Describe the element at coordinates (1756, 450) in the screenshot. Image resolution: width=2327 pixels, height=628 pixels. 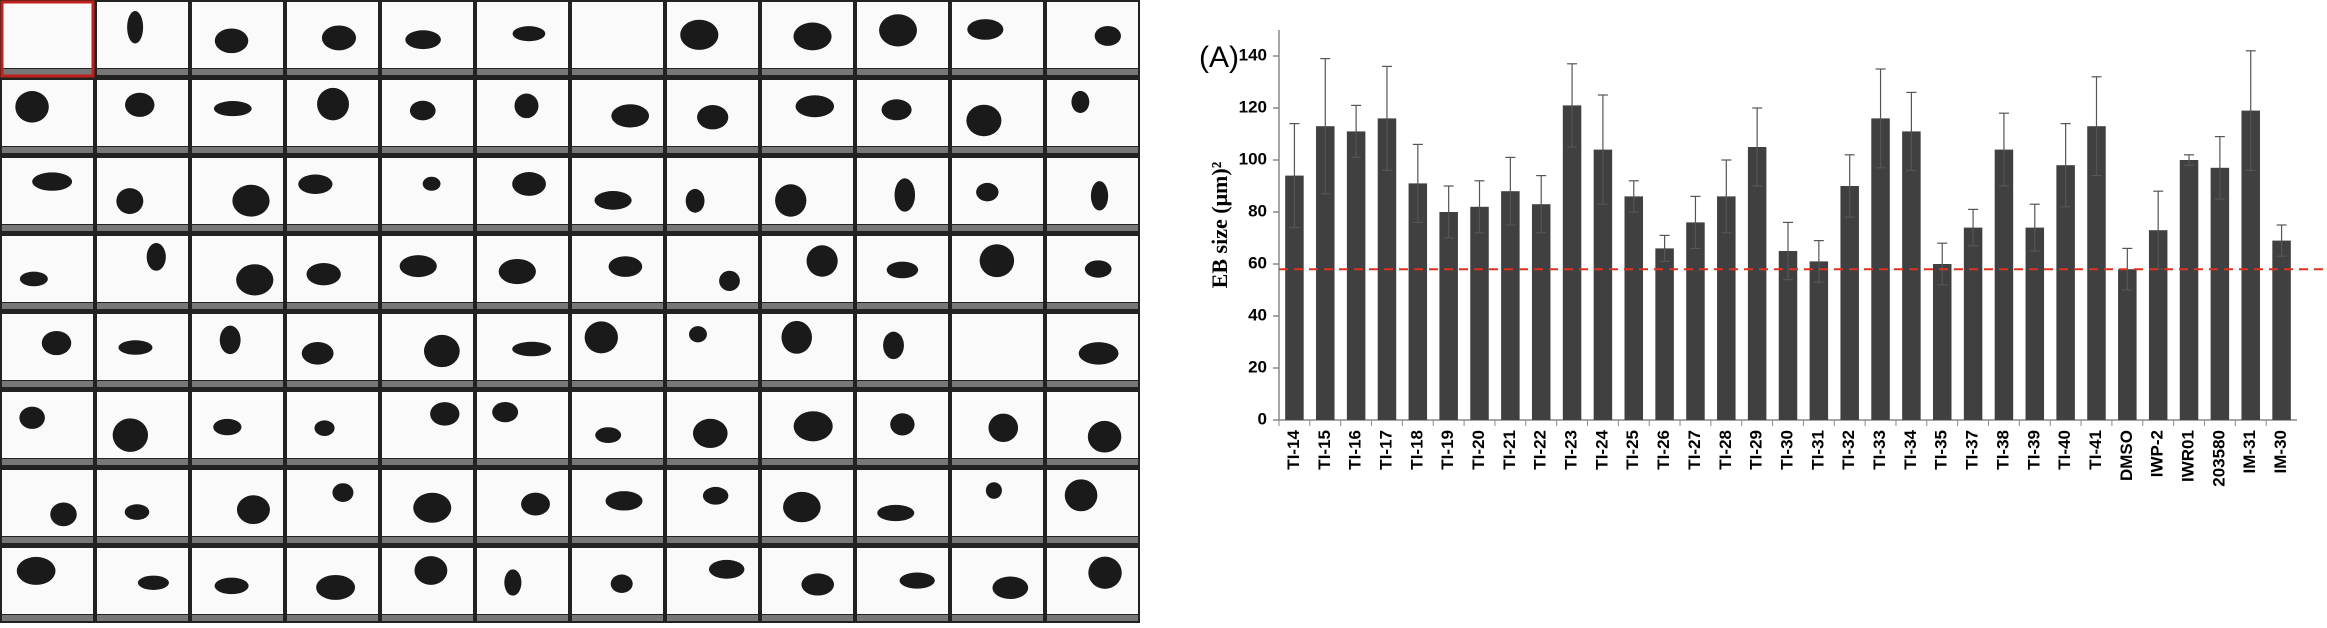
I see `x-tick-label: TI-29` at that location.